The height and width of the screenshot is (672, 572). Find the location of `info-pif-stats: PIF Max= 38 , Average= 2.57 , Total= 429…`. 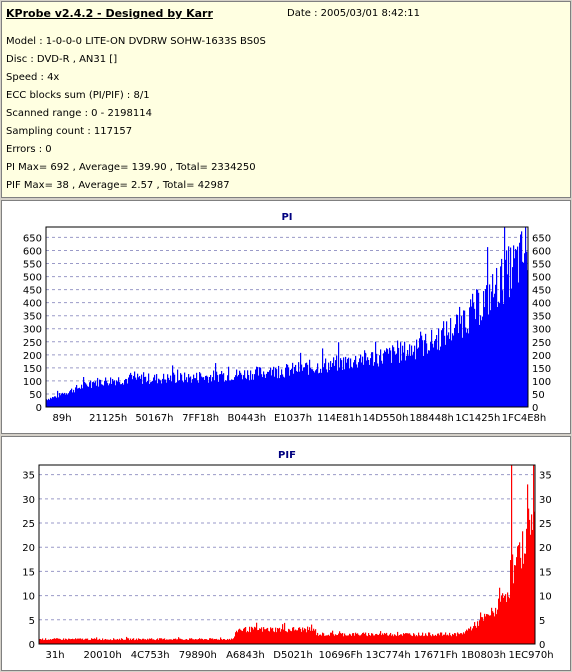

info-pif-stats: PIF Max= 38 , Average= 2.57 , Total= 429… is located at coordinates (118, 185).